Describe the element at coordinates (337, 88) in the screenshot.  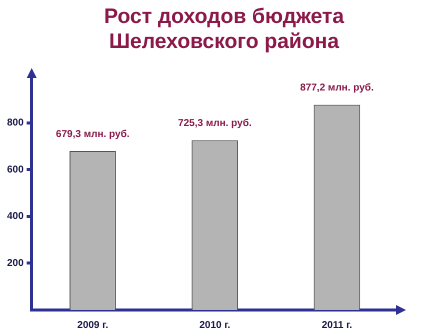
I see `data-label: 877,2 млн. руб.` at that location.